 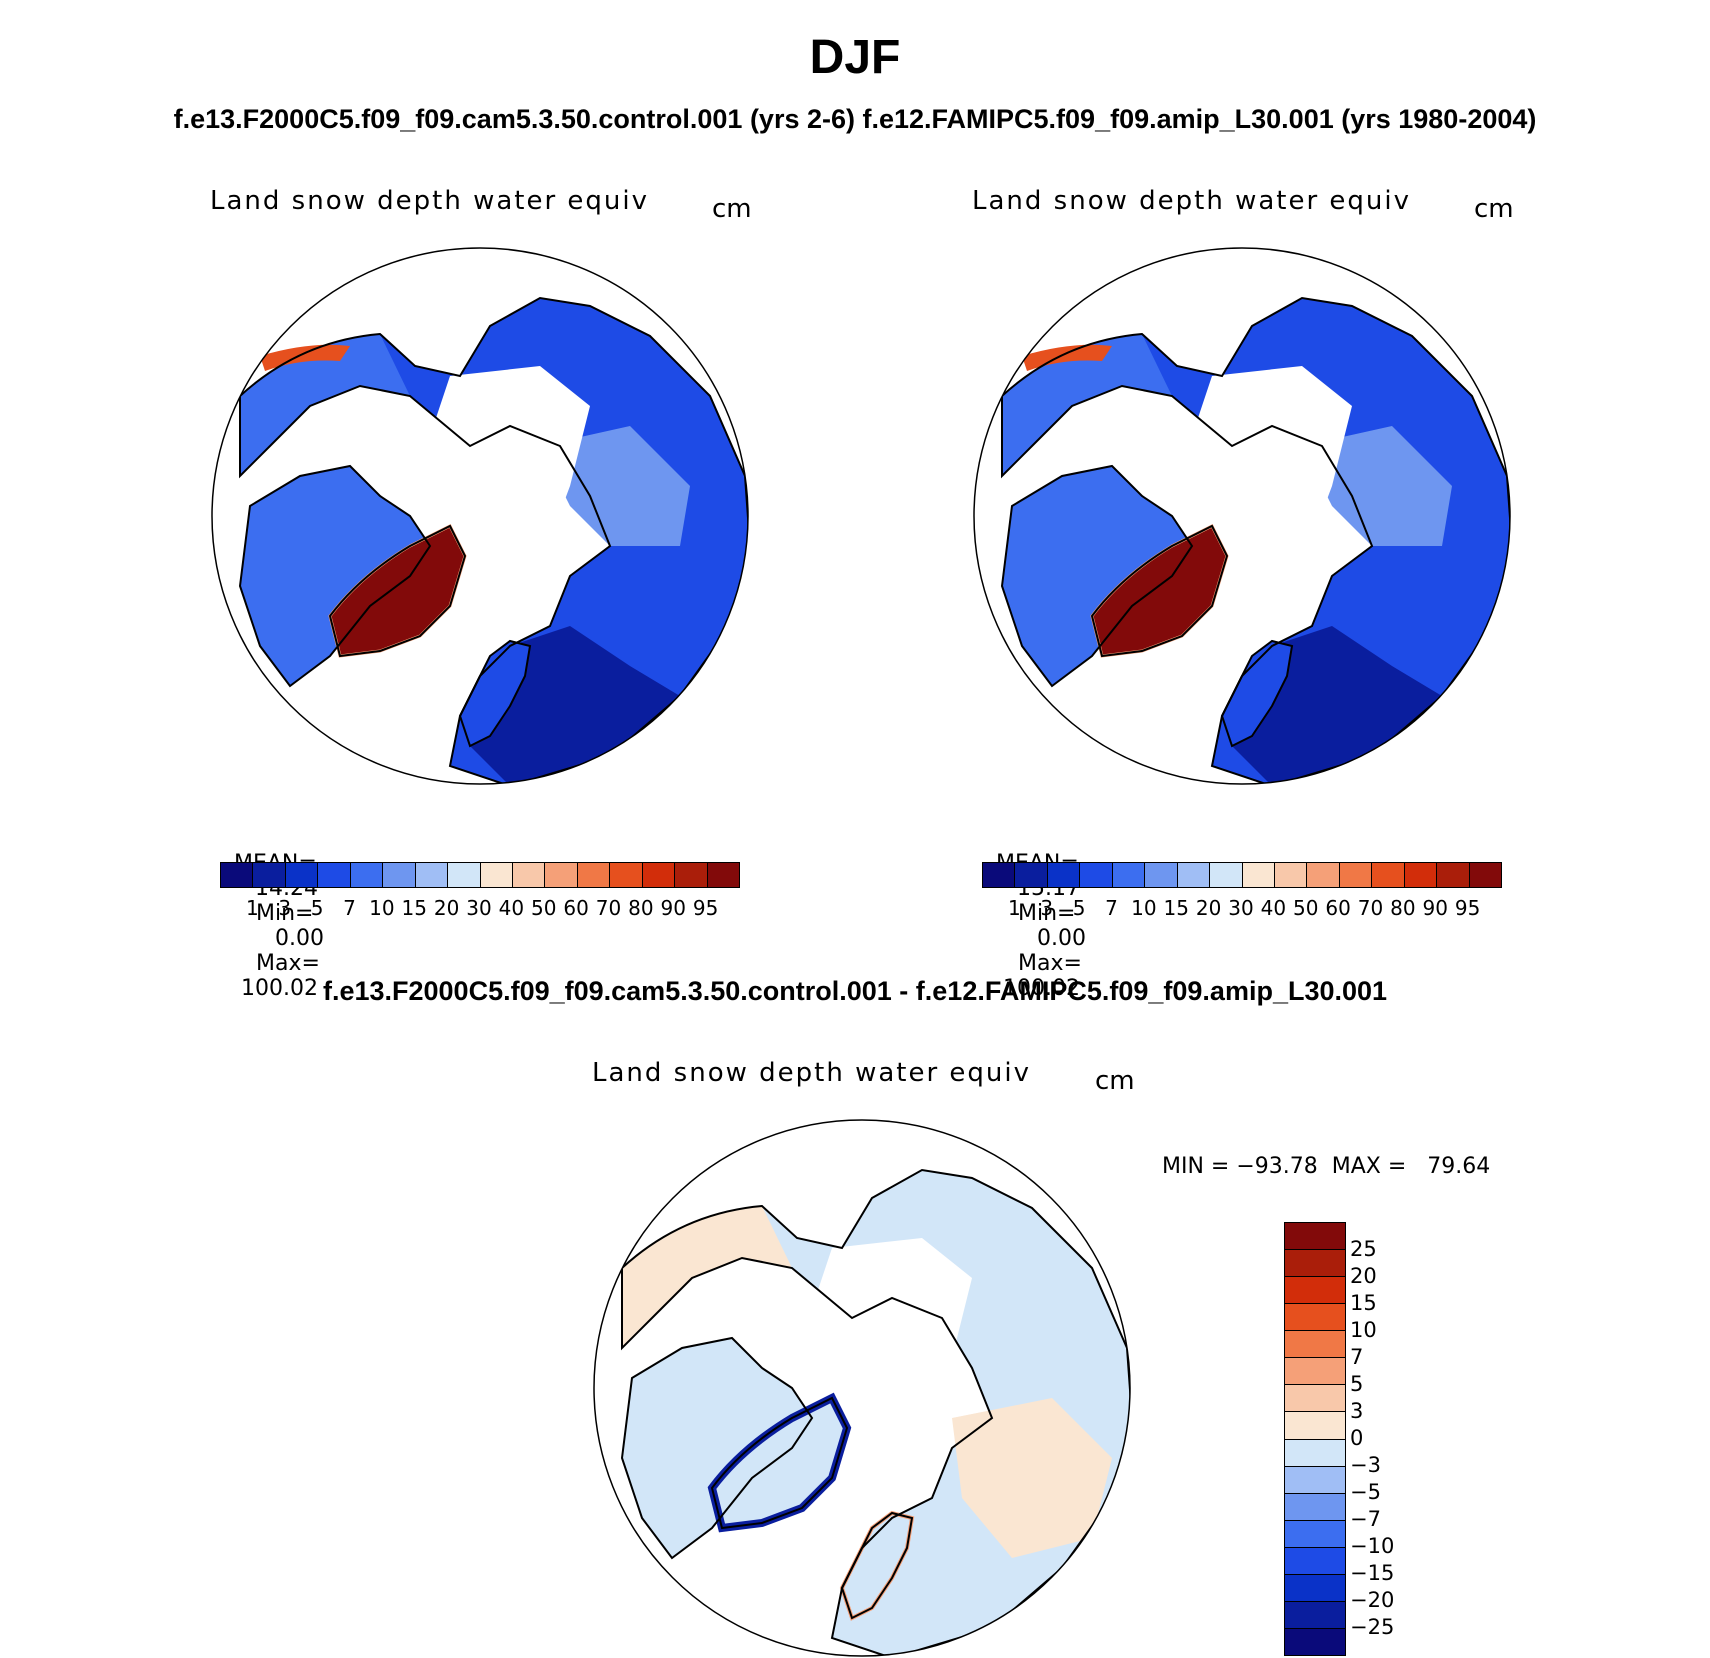 I want to click on diff-colorbar, so click(x=1315, y=1439).